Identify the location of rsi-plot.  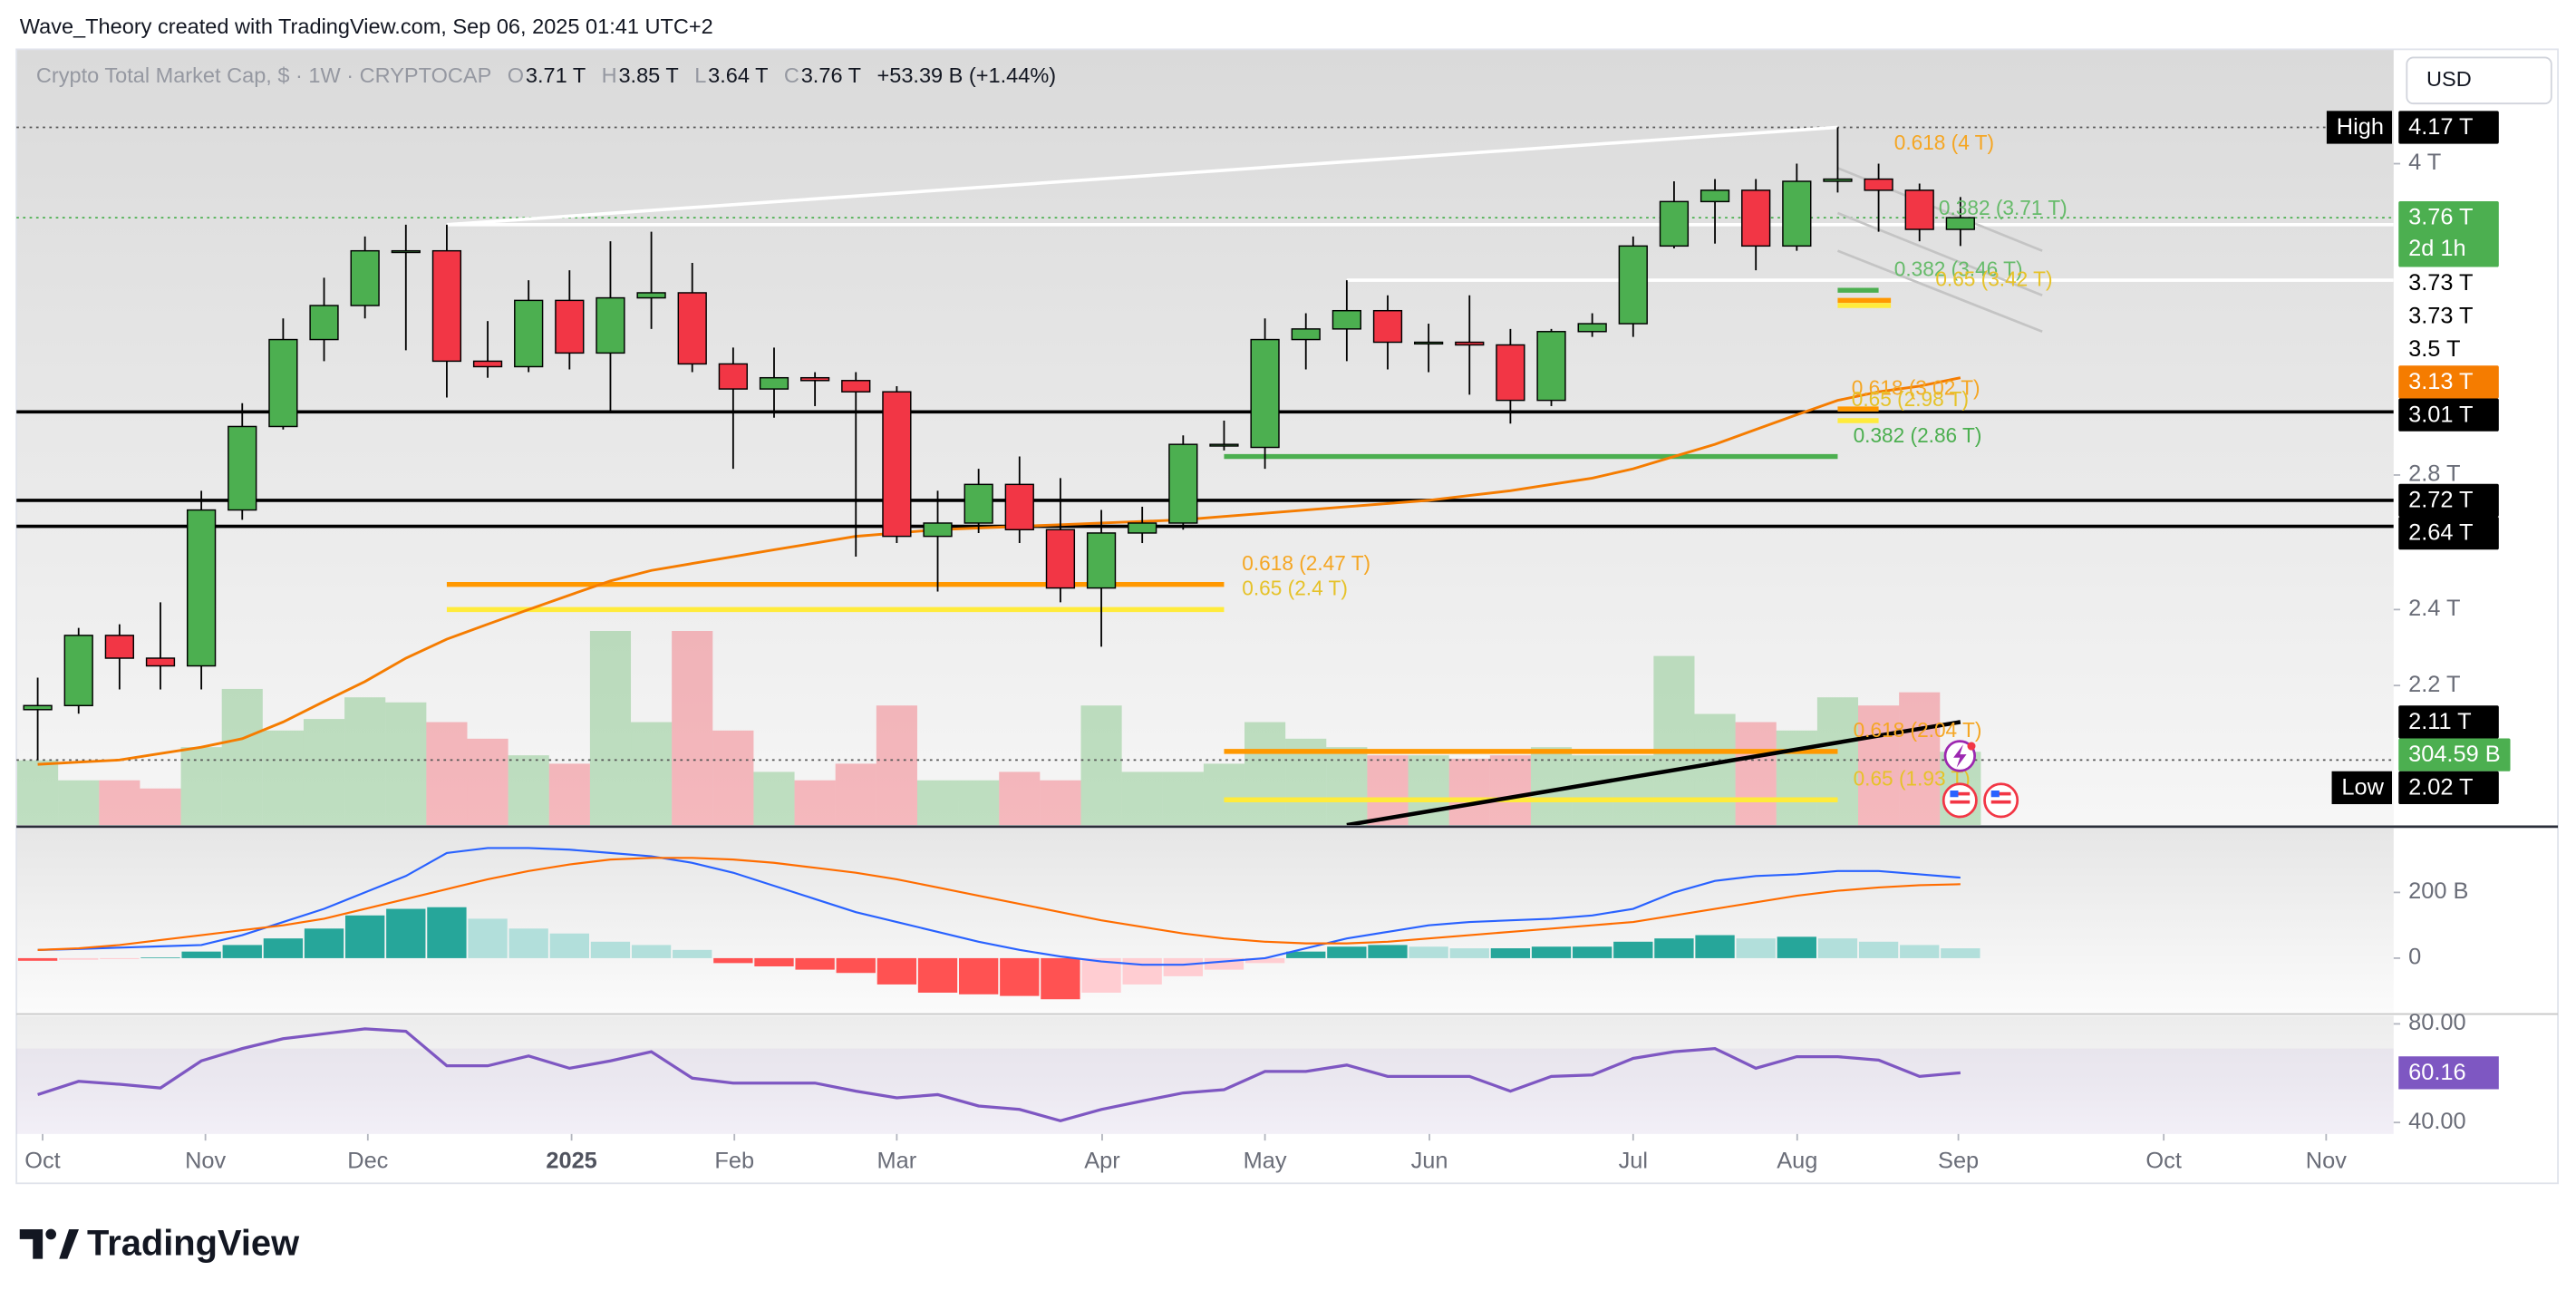
(1205, 1081).